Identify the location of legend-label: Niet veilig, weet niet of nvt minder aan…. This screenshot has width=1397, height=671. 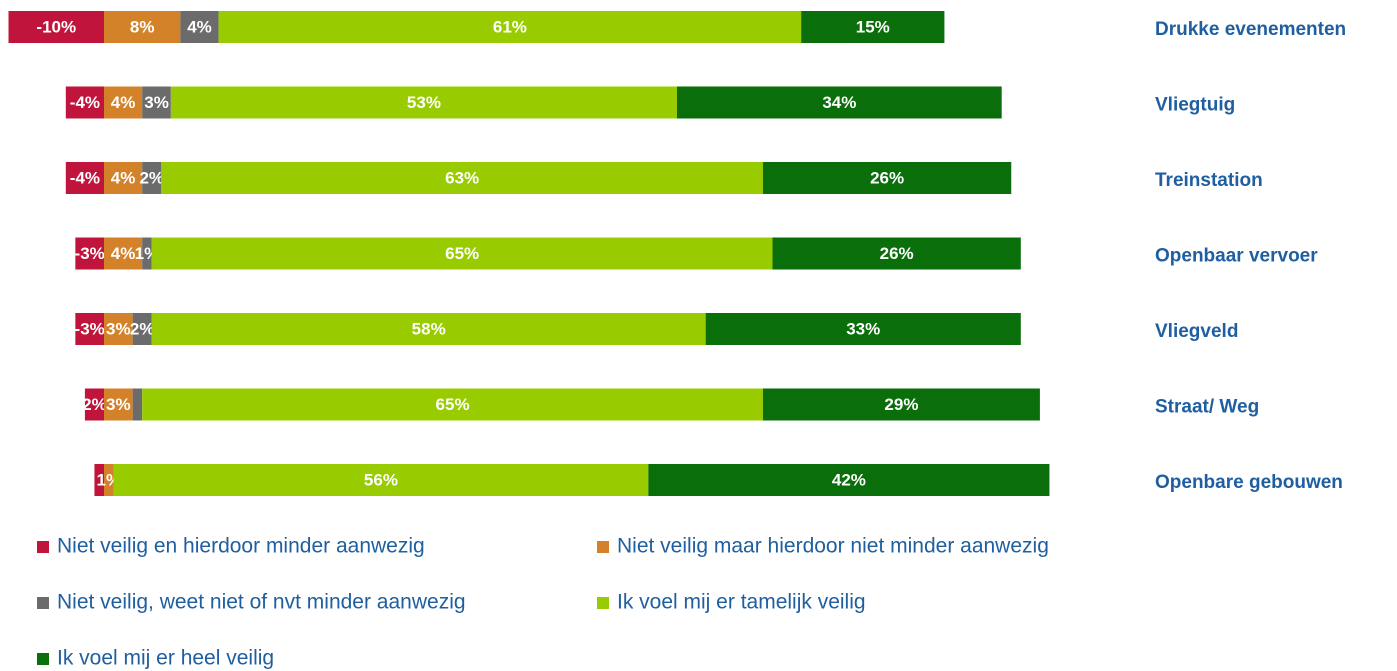
(261, 602).